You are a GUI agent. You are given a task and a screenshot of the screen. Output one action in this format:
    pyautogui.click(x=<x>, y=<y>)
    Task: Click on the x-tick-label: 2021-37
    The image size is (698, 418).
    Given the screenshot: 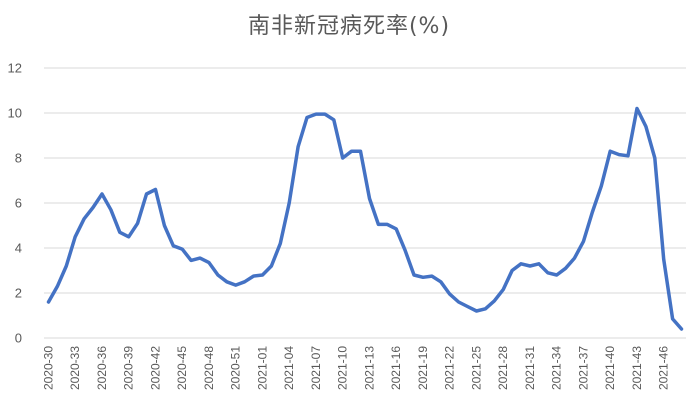 What is the action you would take?
    pyautogui.click(x=583, y=368)
    